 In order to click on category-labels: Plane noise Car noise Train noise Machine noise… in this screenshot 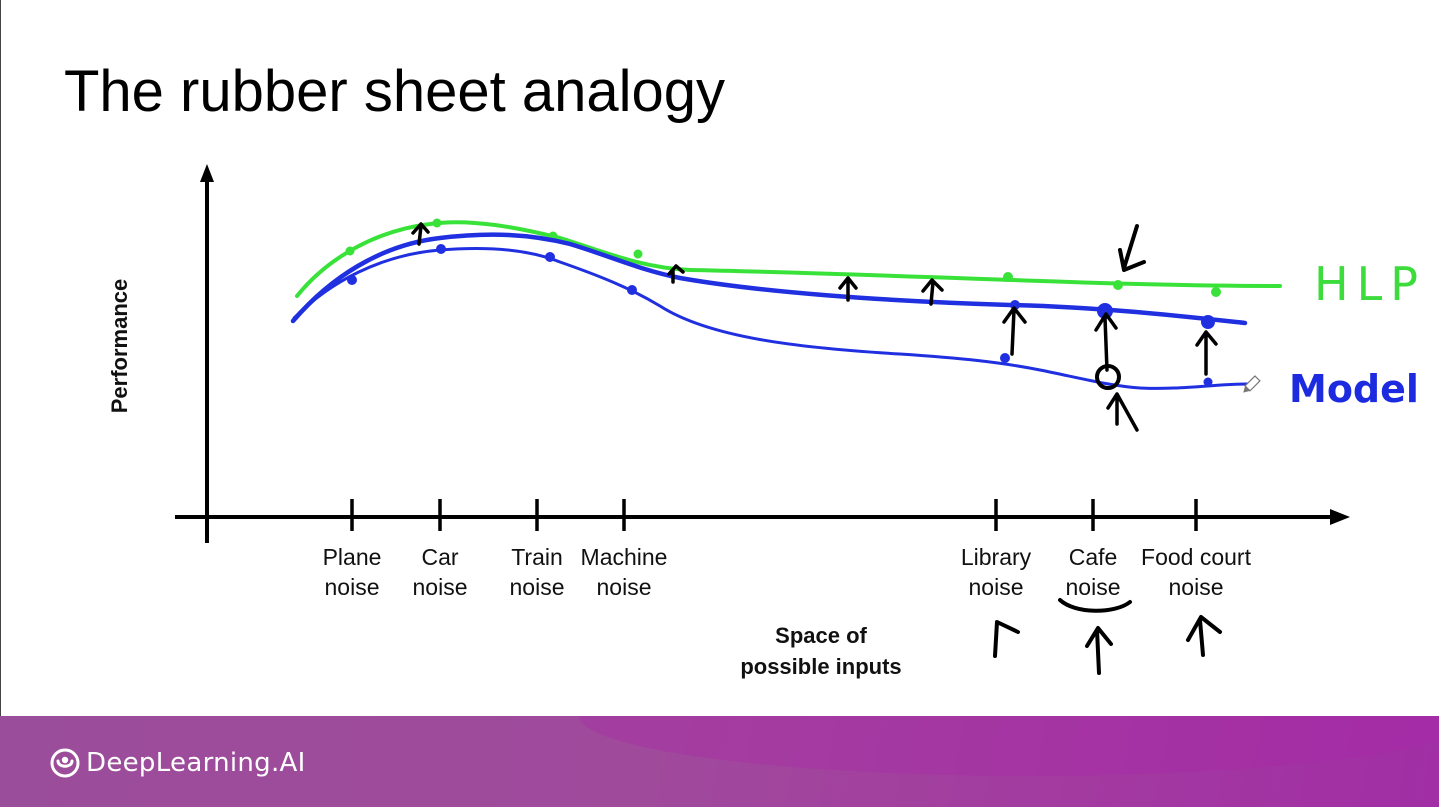, I will do `click(787, 572)`.